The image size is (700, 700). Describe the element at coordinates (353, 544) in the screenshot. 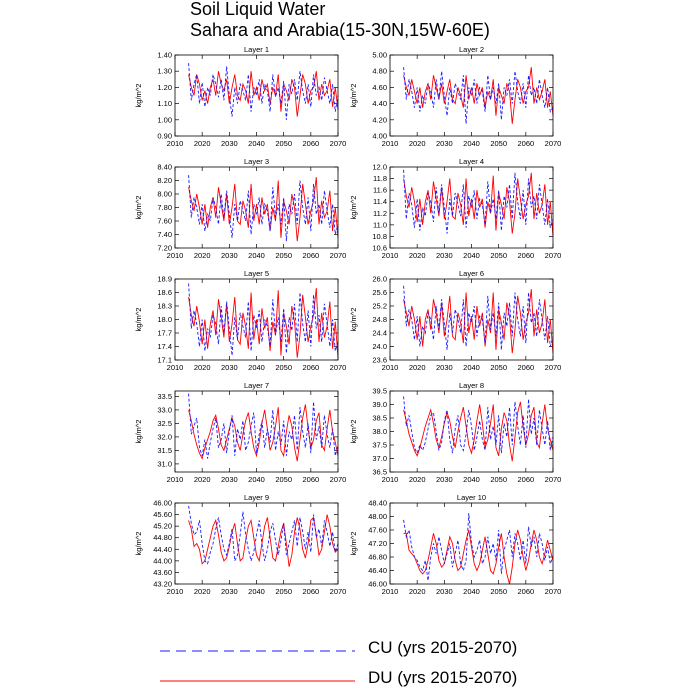

I see `layer-10-ylabel: kg/m^2` at that location.